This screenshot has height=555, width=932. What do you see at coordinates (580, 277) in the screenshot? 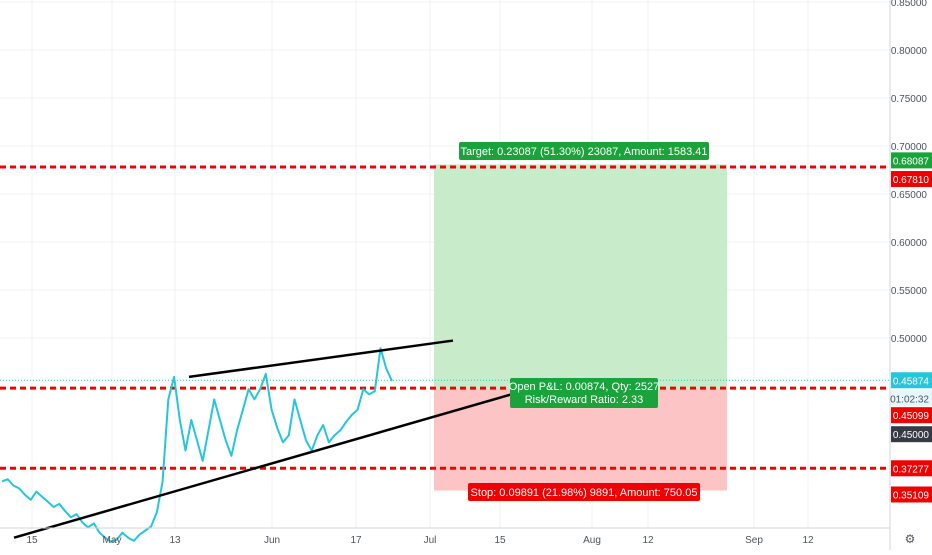
I see `profit-zone` at bounding box center [580, 277].